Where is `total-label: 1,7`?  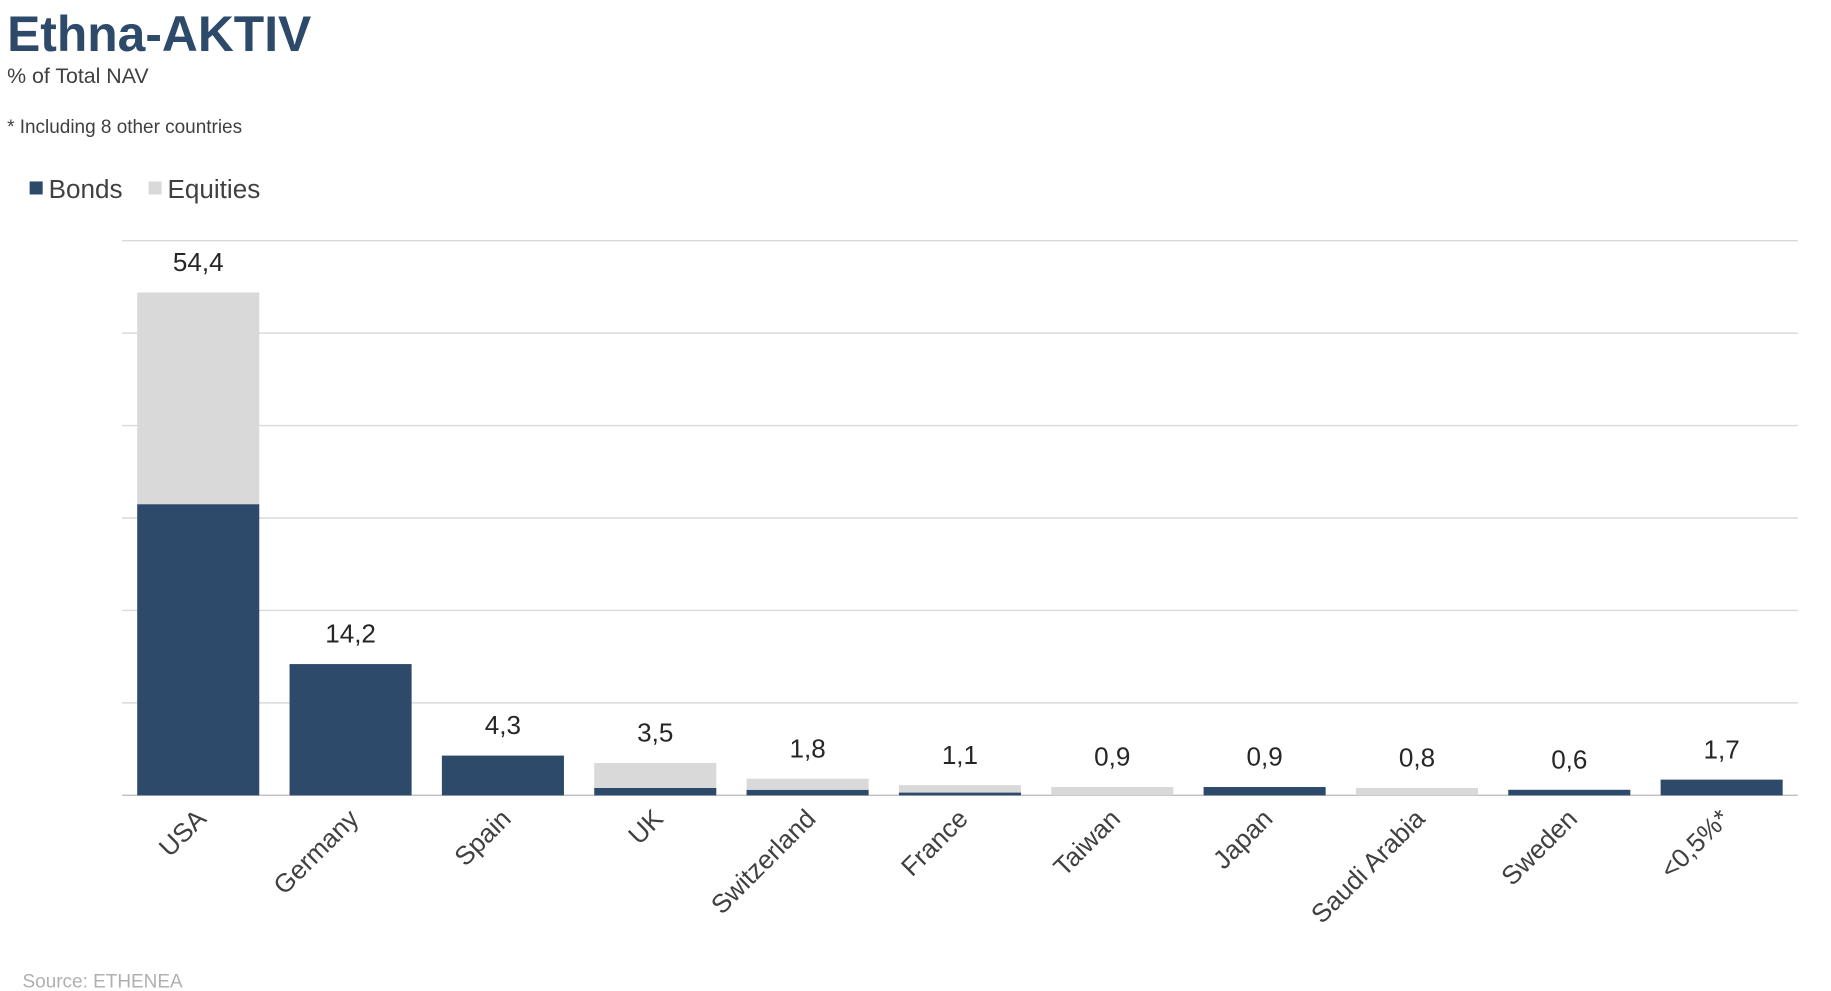 total-label: 1,7 is located at coordinates (1722, 749).